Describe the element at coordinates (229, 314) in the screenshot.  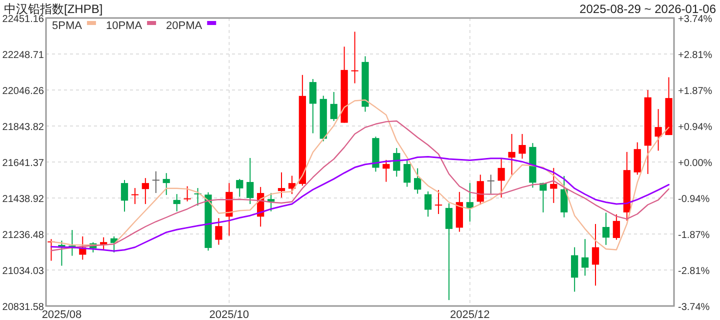
I see `x-tick-label: 2025/10` at that location.